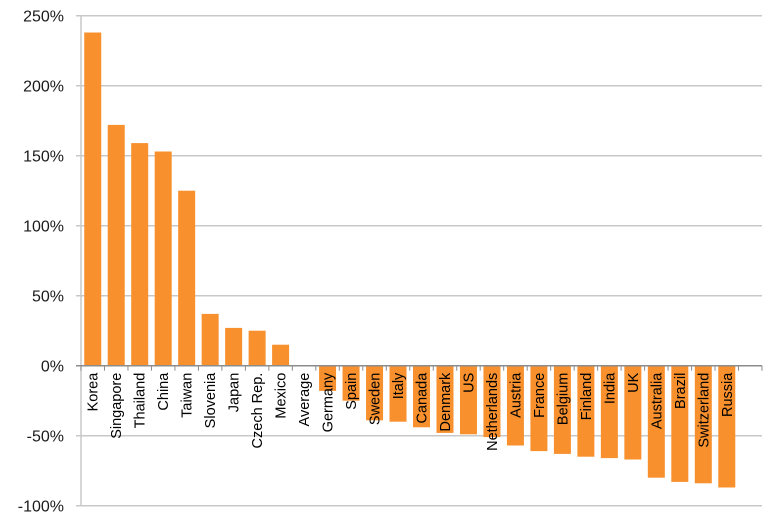  What do you see at coordinates (43, 157) in the screenshot?
I see `y-tick-label: 150%` at bounding box center [43, 157].